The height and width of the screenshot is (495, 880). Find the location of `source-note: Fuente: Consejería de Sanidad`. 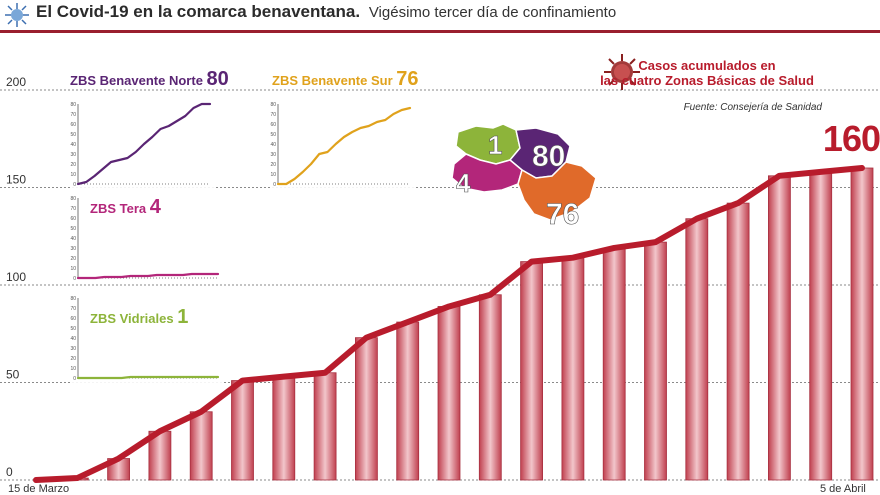

source-note: Fuente: Consejería de Sanidad is located at coordinates (752, 107).